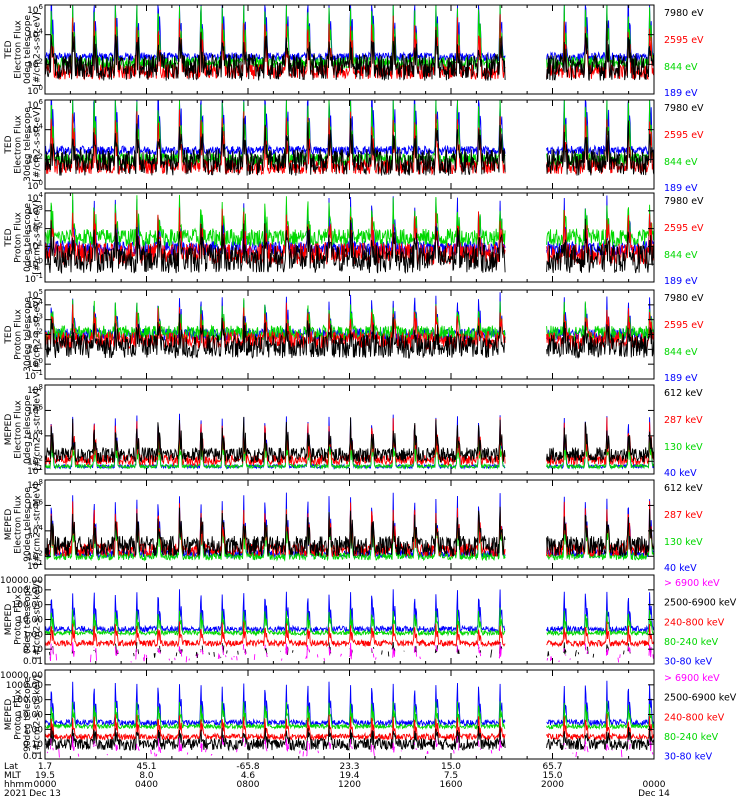 Image resolution: width=750 pixels, height=800 pixels. I want to click on x-row-label: hhmm, so click(18, 785).